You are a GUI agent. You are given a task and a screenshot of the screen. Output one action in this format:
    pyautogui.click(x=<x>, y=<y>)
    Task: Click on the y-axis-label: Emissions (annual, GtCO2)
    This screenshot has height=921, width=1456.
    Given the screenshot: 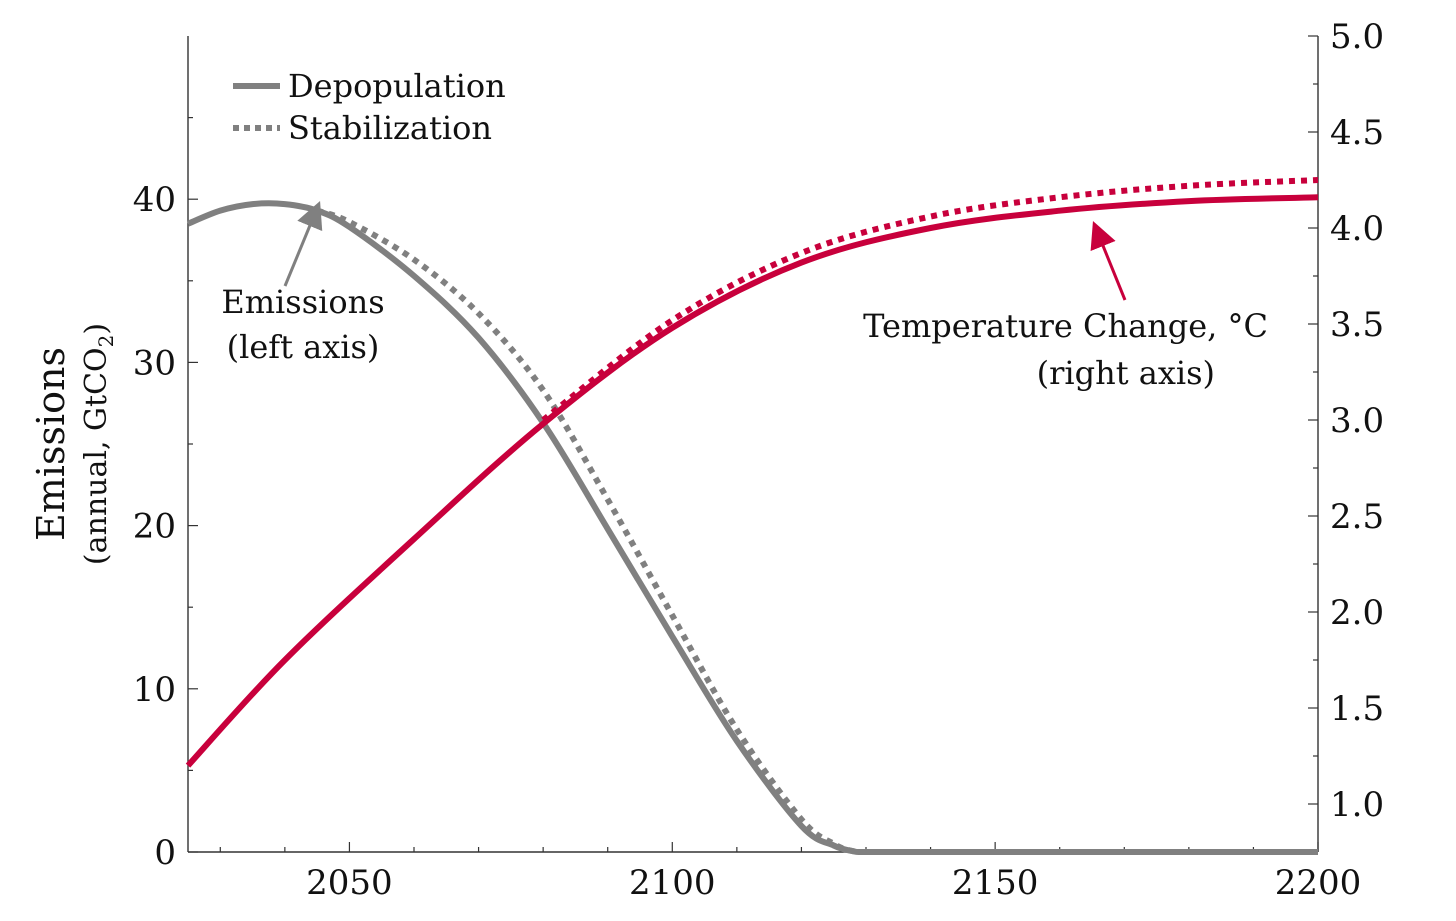 What is the action you would take?
    pyautogui.click(x=73, y=444)
    